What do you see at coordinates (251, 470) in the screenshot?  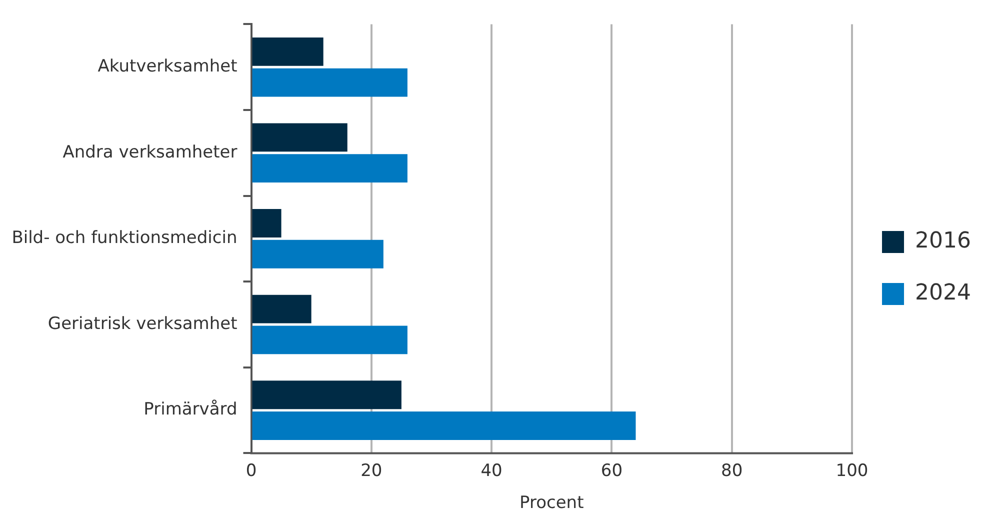 I see `x-tick-label: 0` at bounding box center [251, 470].